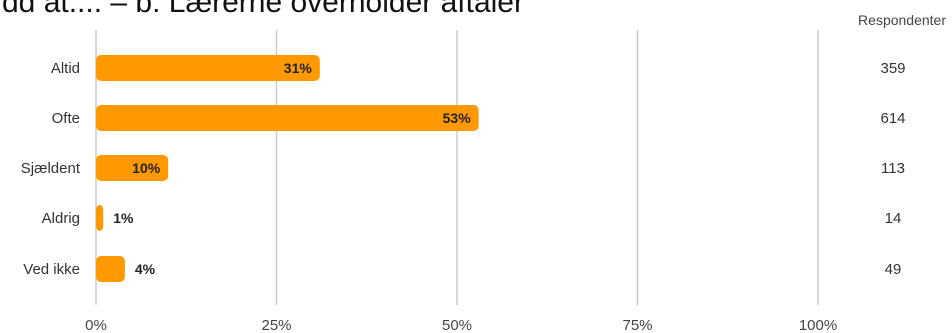 This screenshot has width=952, height=333. What do you see at coordinates (145, 269) in the screenshot?
I see `value-label: 4%` at bounding box center [145, 269].